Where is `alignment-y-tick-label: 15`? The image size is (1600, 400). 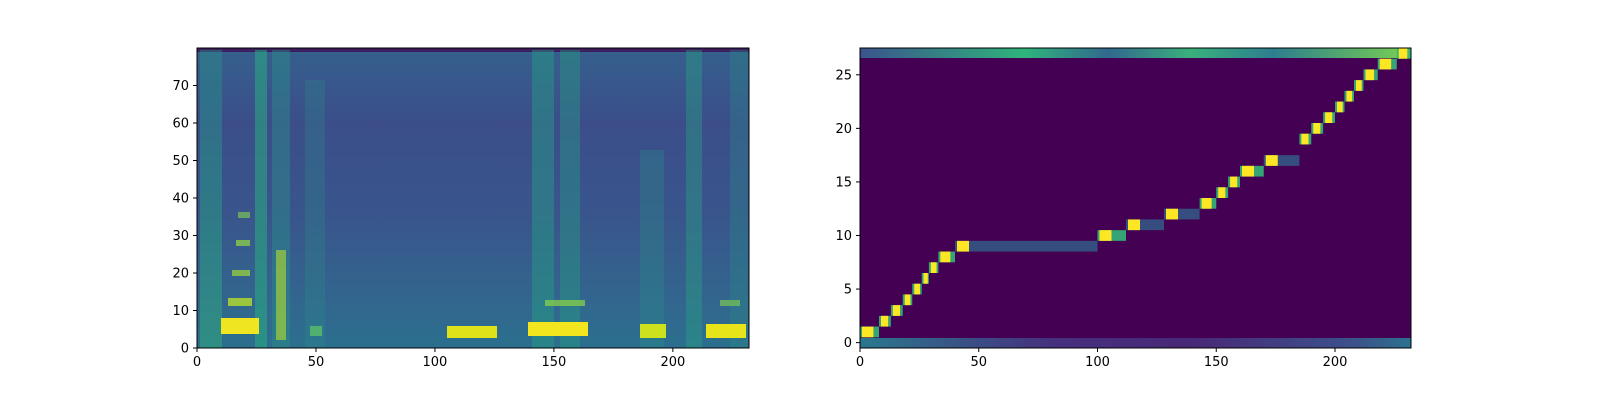
alignment-y-tick-label: 15 is located at coordinates (843, 182).